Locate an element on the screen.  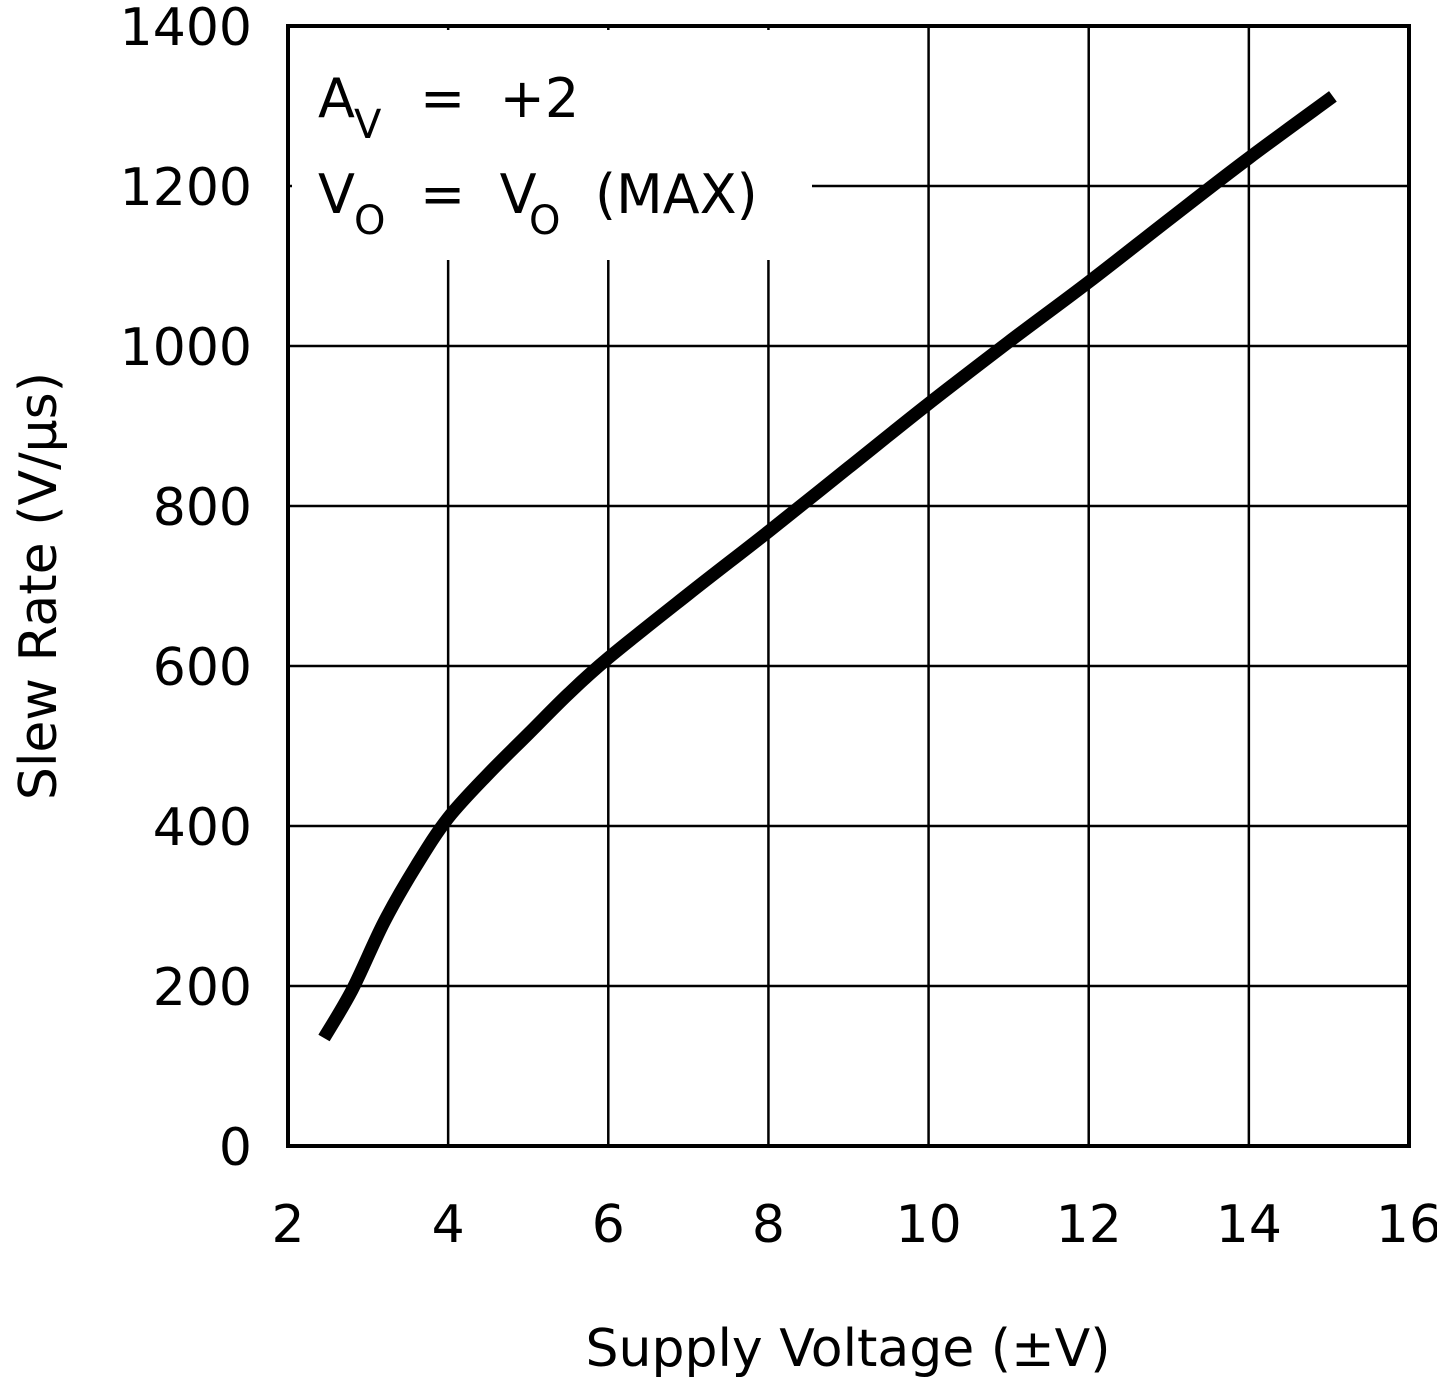
x-tick-label: 6 is located at coordinates (608, 1225).